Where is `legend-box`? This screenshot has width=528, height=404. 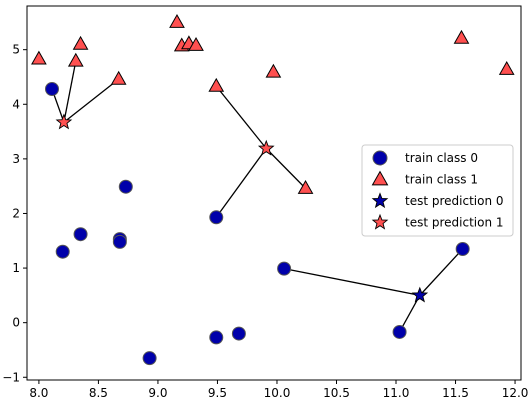 legend-box is located at coordinates (437, 190).